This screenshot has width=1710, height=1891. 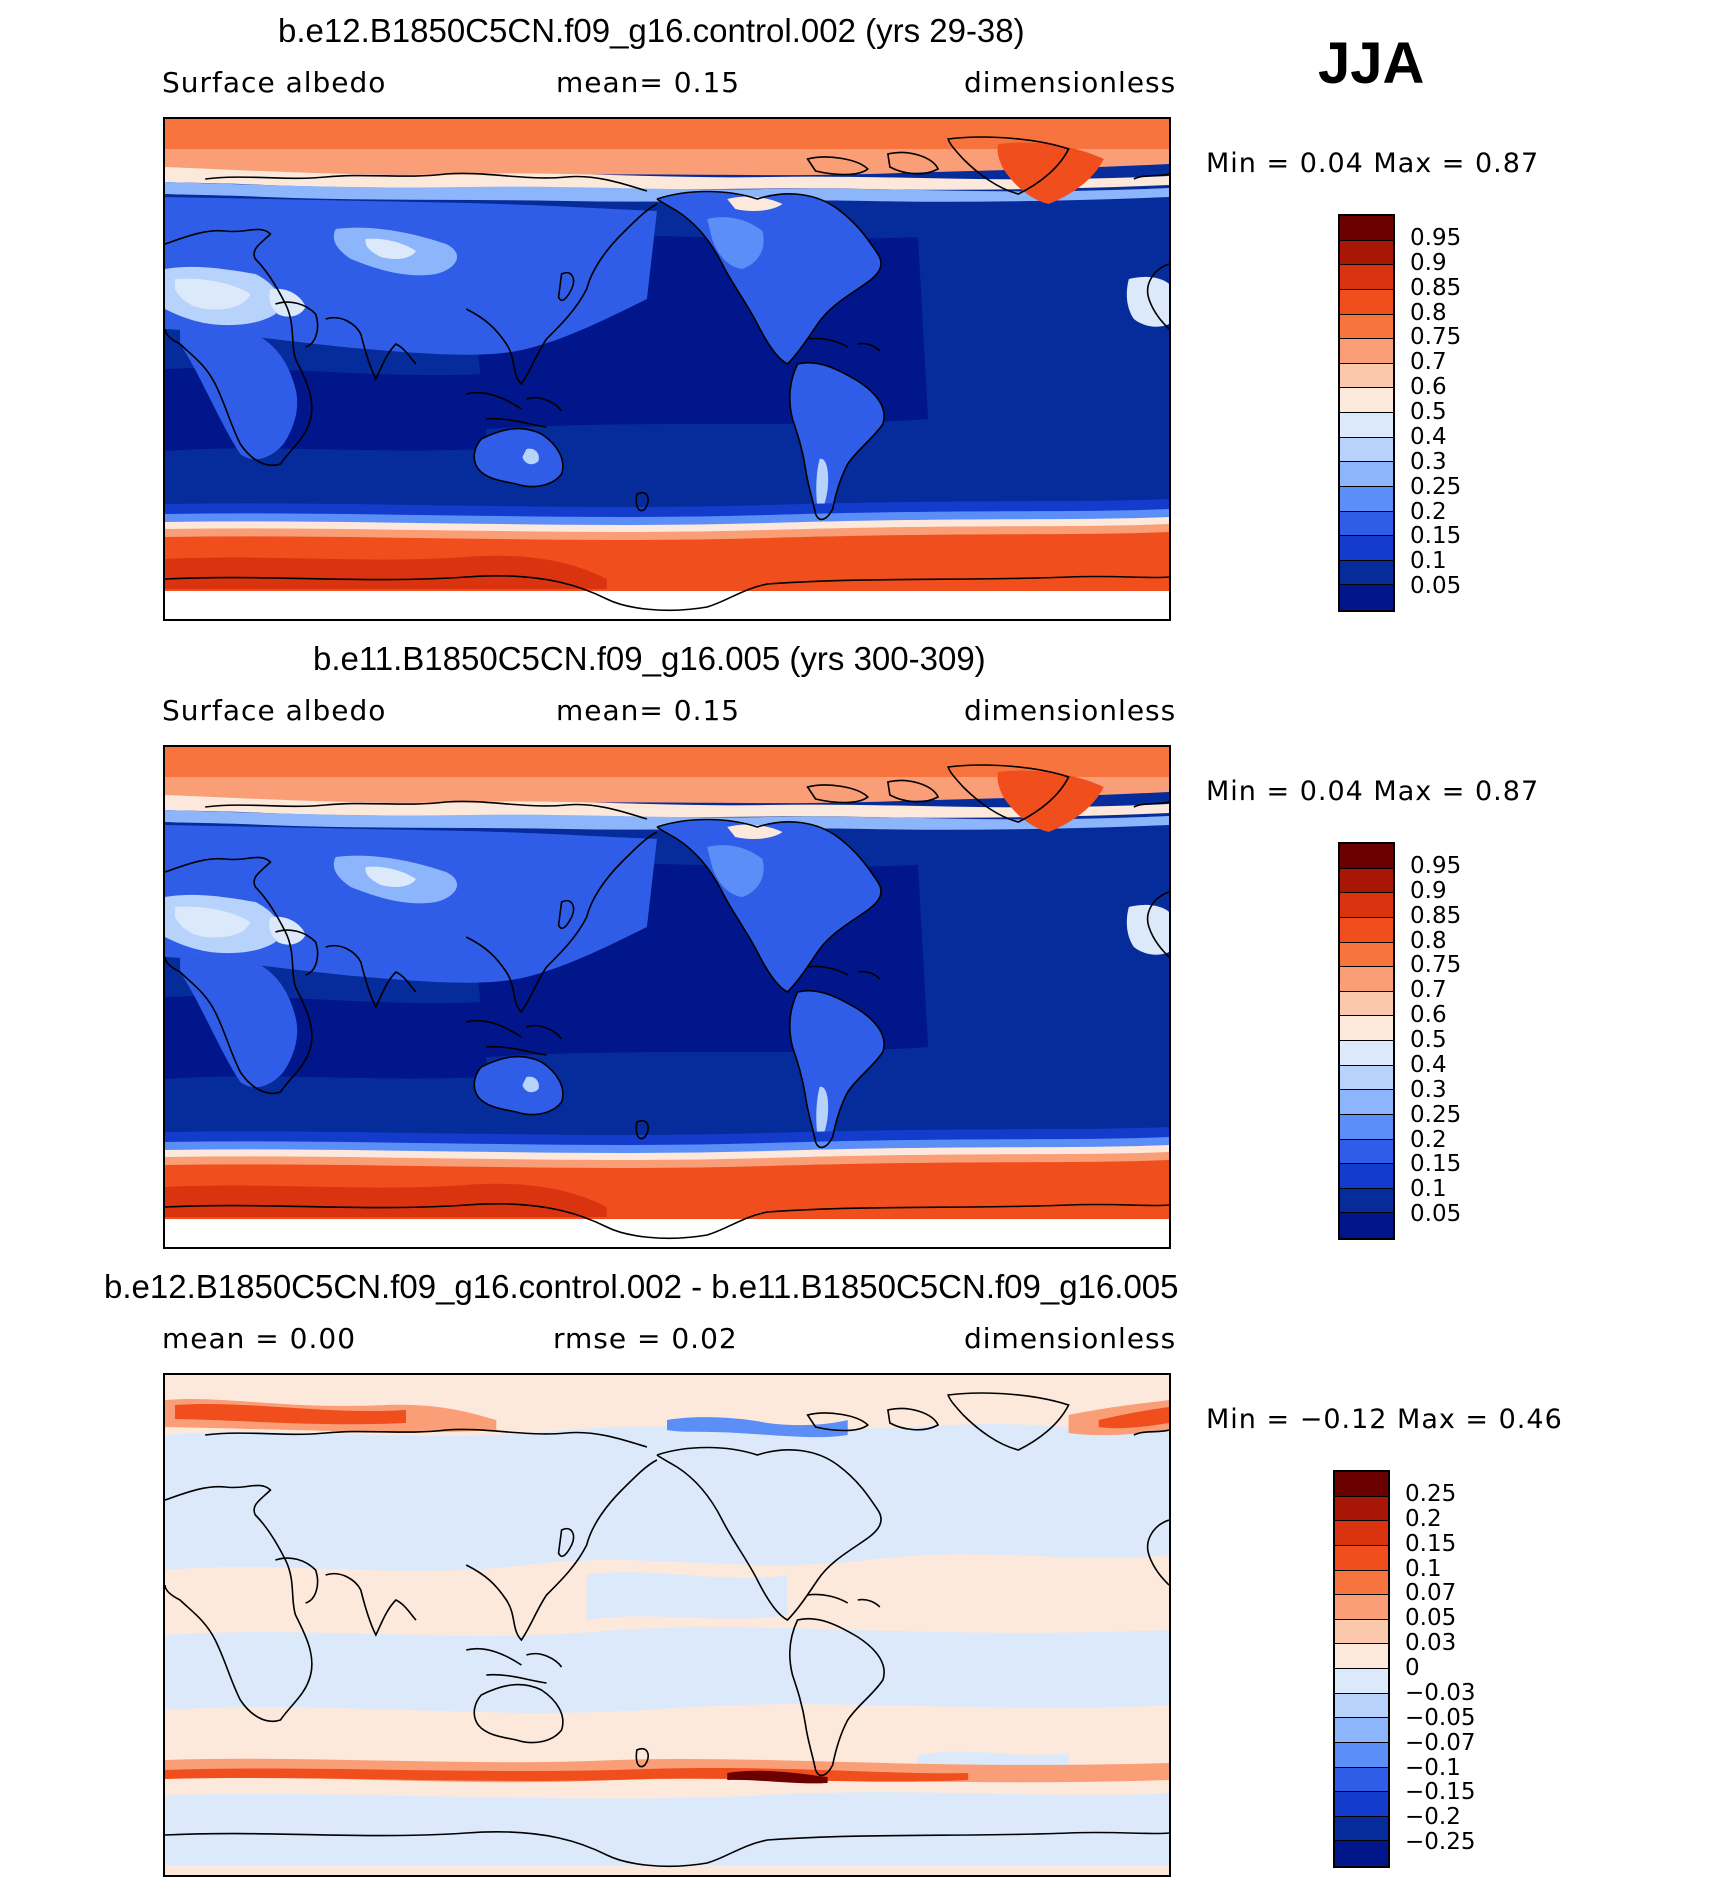 I want to click on colorbar-tick-label: −0.1, so click(x=1433, y=1767).